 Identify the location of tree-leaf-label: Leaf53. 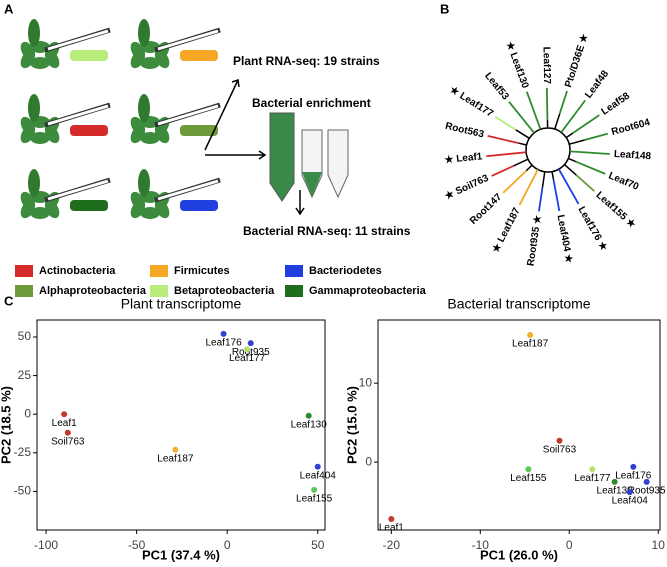
(496, 87).